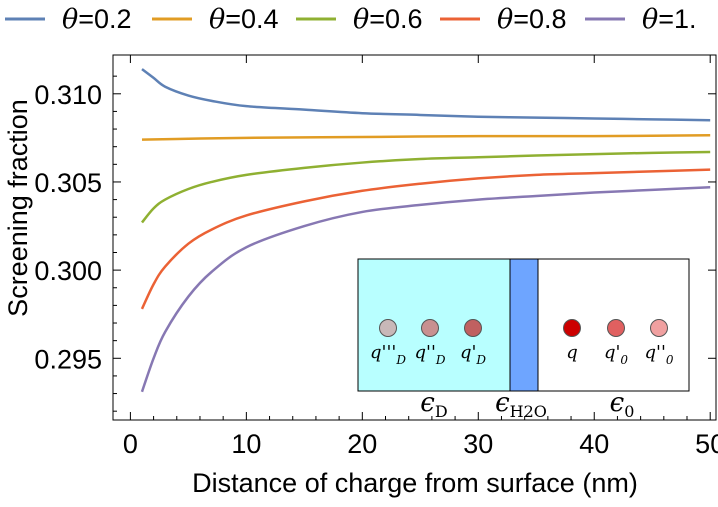  What do you see at coordinates (641, 19) in the screenshot?
I see `legend-item-5: θ=1.` at bounding box center [641, 19].